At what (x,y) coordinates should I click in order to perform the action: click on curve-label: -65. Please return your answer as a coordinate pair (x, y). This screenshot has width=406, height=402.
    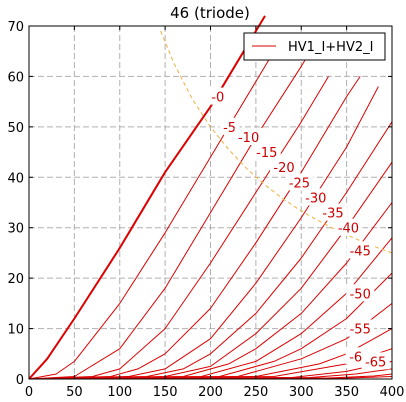
    Looking at the image, I should click on (375, 361).